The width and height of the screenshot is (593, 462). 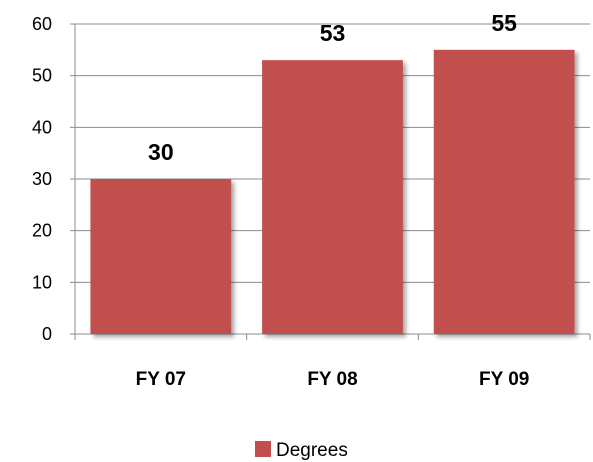 I want to click on y-tick-labels: 0 10 20 30 40 50 60, so click(x=42, y=179).